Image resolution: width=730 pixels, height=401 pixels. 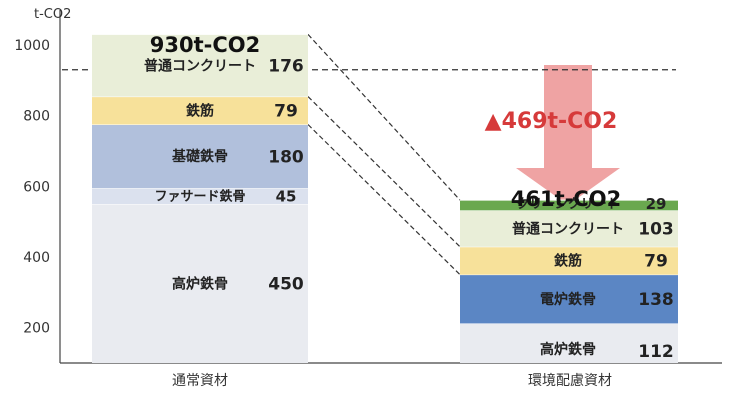 I want to click on segment-label: 電炉鉄骨, so click(x=568, y=299).